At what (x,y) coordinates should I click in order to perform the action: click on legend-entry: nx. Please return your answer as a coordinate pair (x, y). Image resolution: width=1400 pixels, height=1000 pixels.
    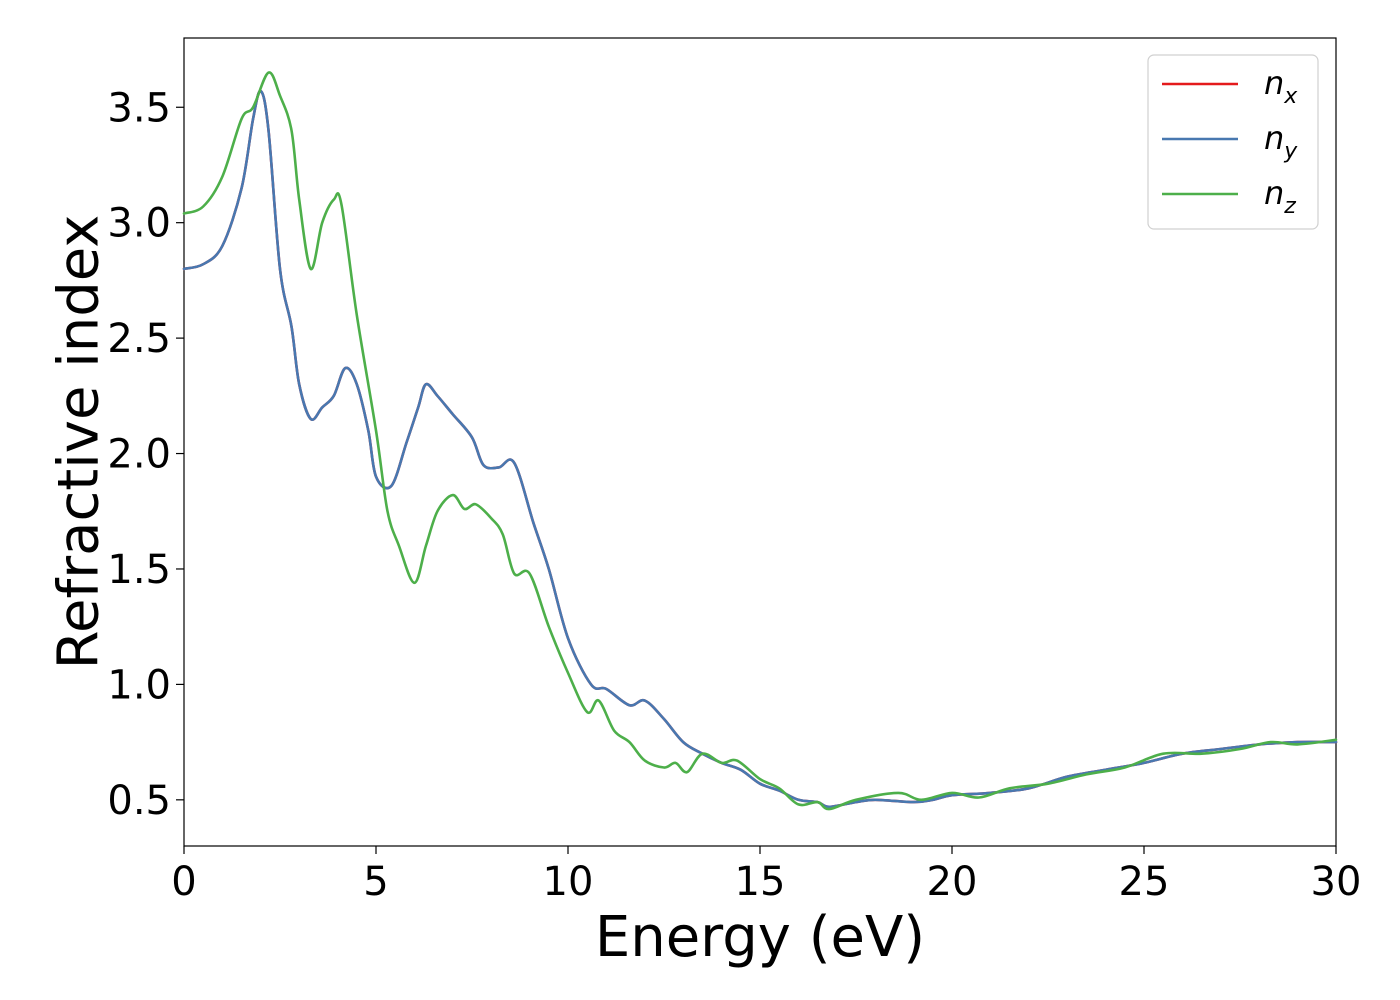
    Looking at the image, I should click on (1281, 86).